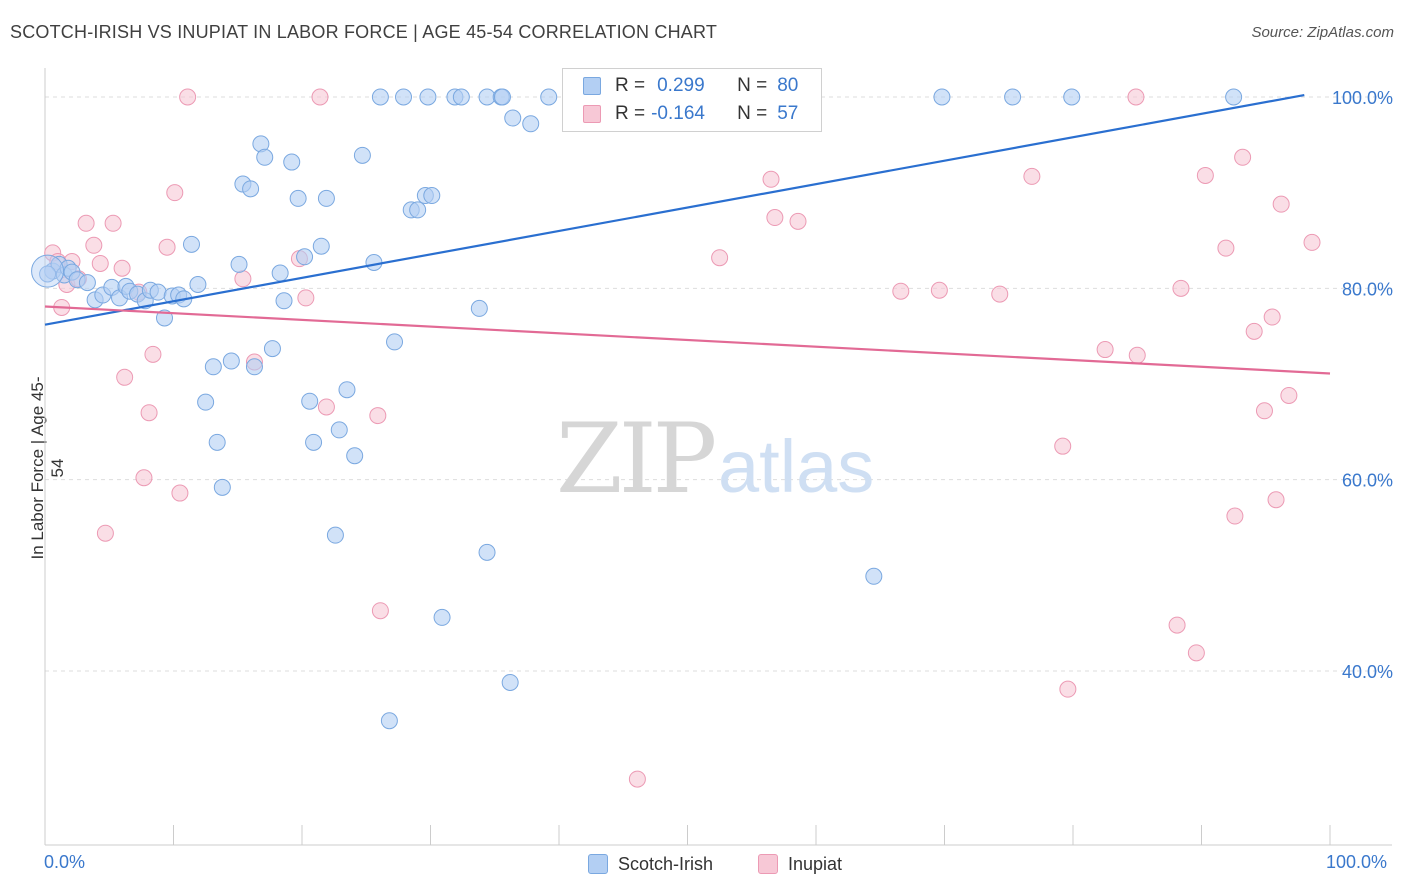 The image size is (1406, 892). Describe the element at coordinates (592, 114) in the screenshot. I see `inupiat-swatch` at that location.